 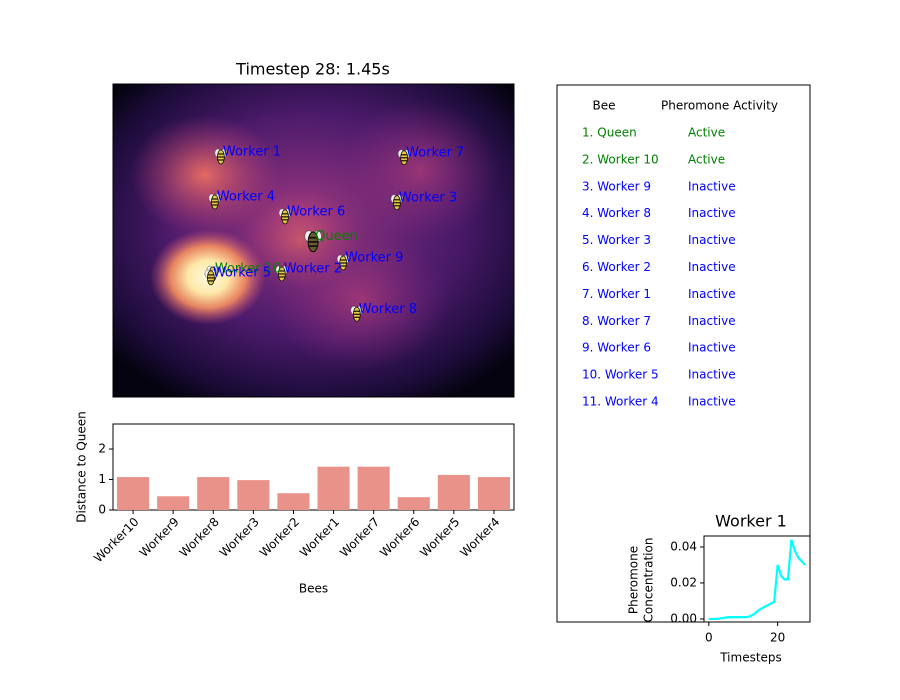 What do you see at coordinates (683, 618) in the screenshot?
I see `y-tick-label: 0.00` at bounding box center [683, 618].